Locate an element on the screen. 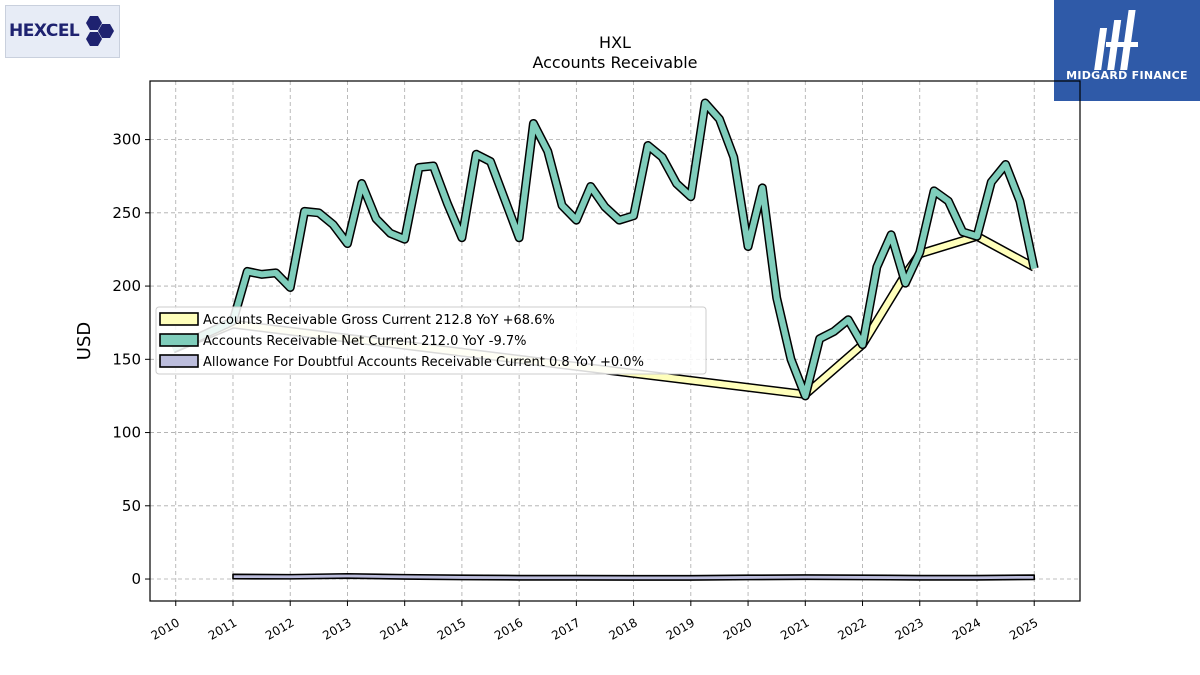  hexagon-cluster-icon is located at coordinates (100, 31).